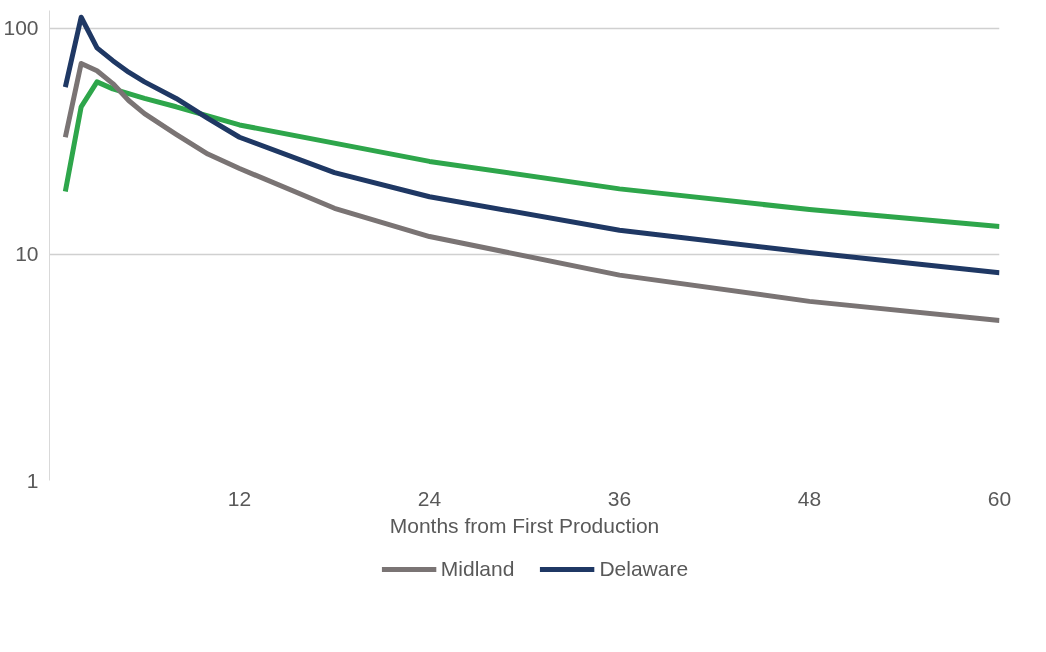 This screenshot has width=1046, height=652. I want to click on y-tick-label: 10, so click(27, 254).